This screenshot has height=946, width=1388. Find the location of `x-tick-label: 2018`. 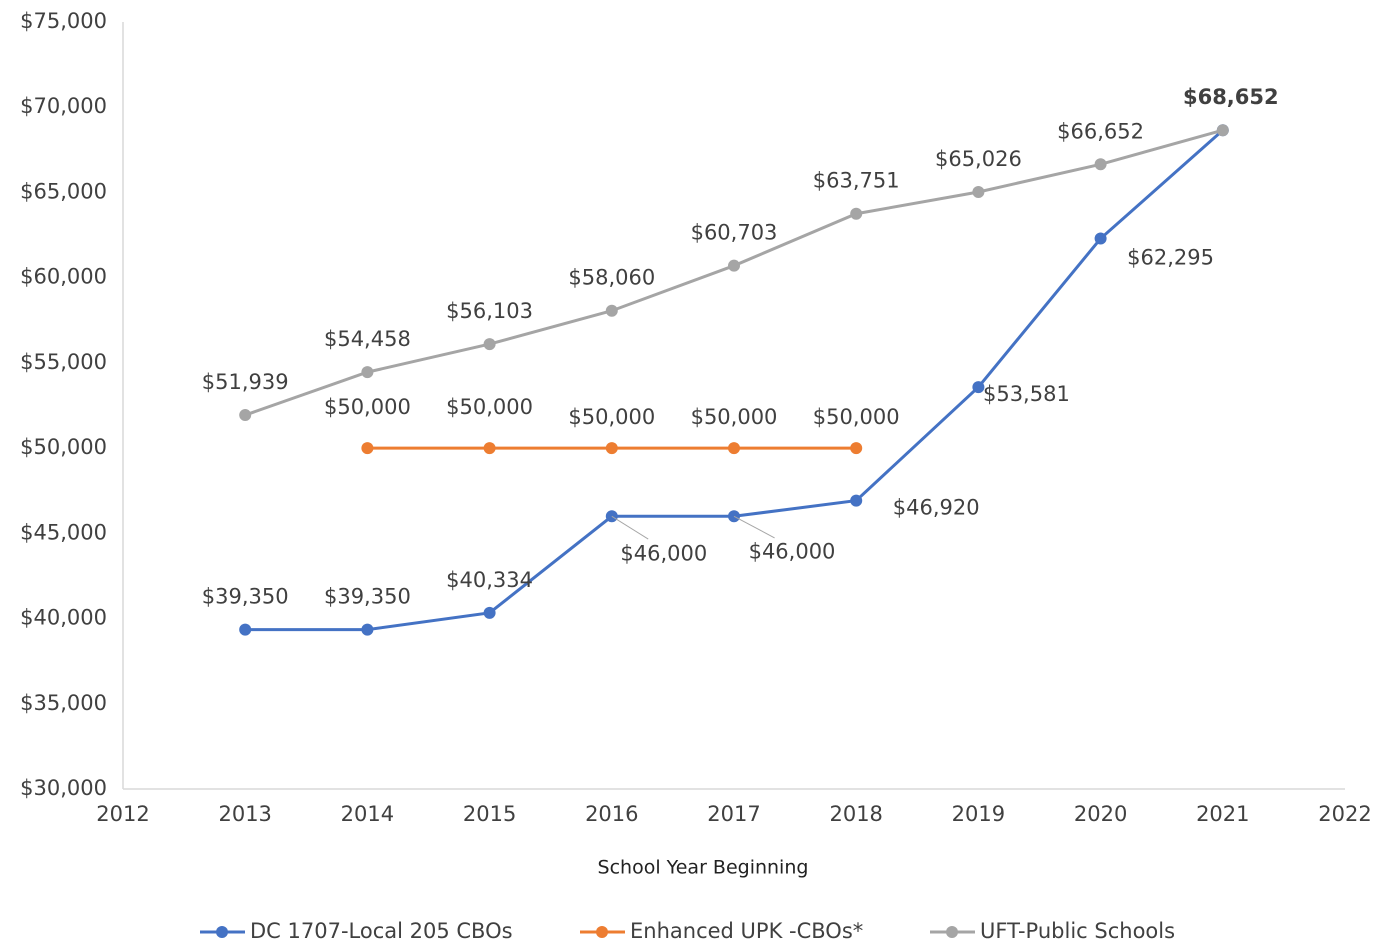

x-tick-label: 2018 is located at coordinates (855, 814).